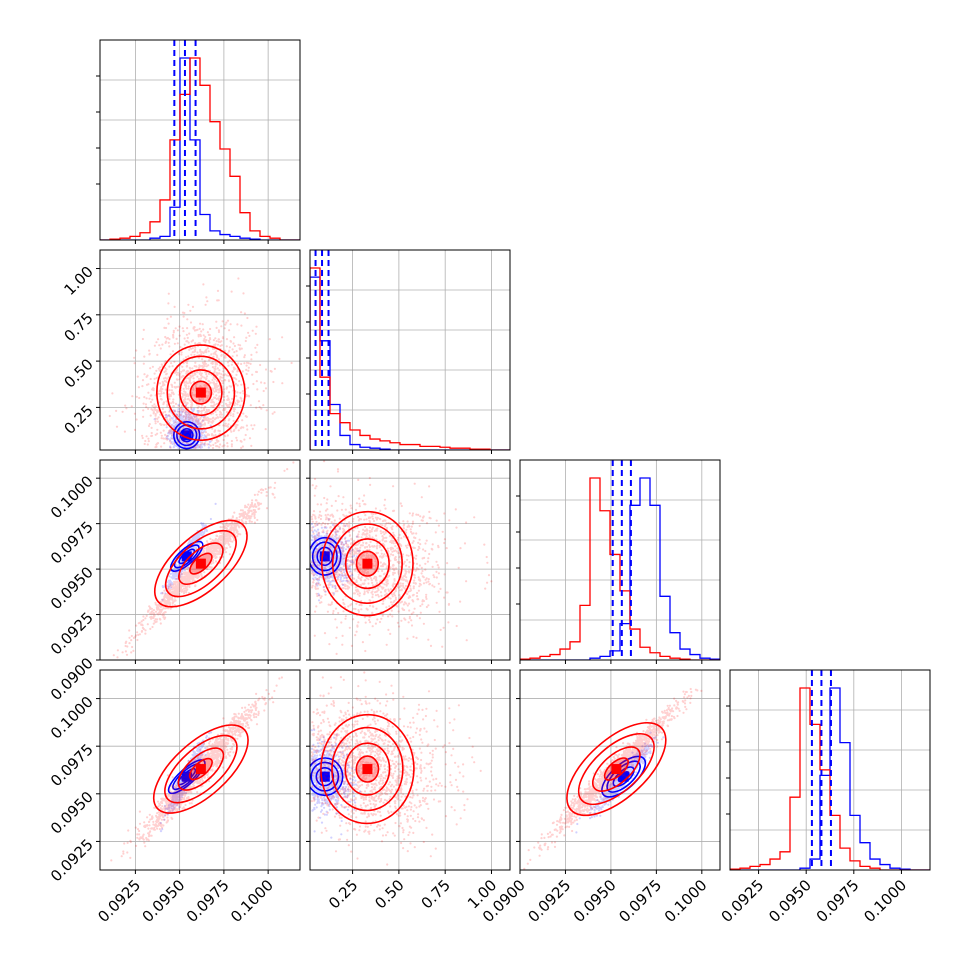 The width and height of the screenshot is (970, 970). Describe the element at coordinates (78, 327) in the screenshot. I see `y-tick-label-1-2: 0.75` at that location.